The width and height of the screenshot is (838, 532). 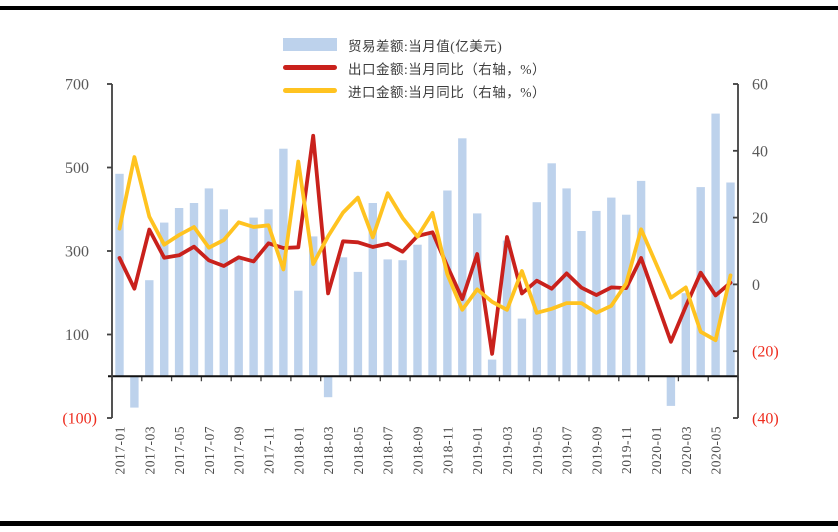 What do you see at coordinates (418, 450) in the screenshot?
I see `x-axis-label: 2018-09` at bounding box center [418, 450].